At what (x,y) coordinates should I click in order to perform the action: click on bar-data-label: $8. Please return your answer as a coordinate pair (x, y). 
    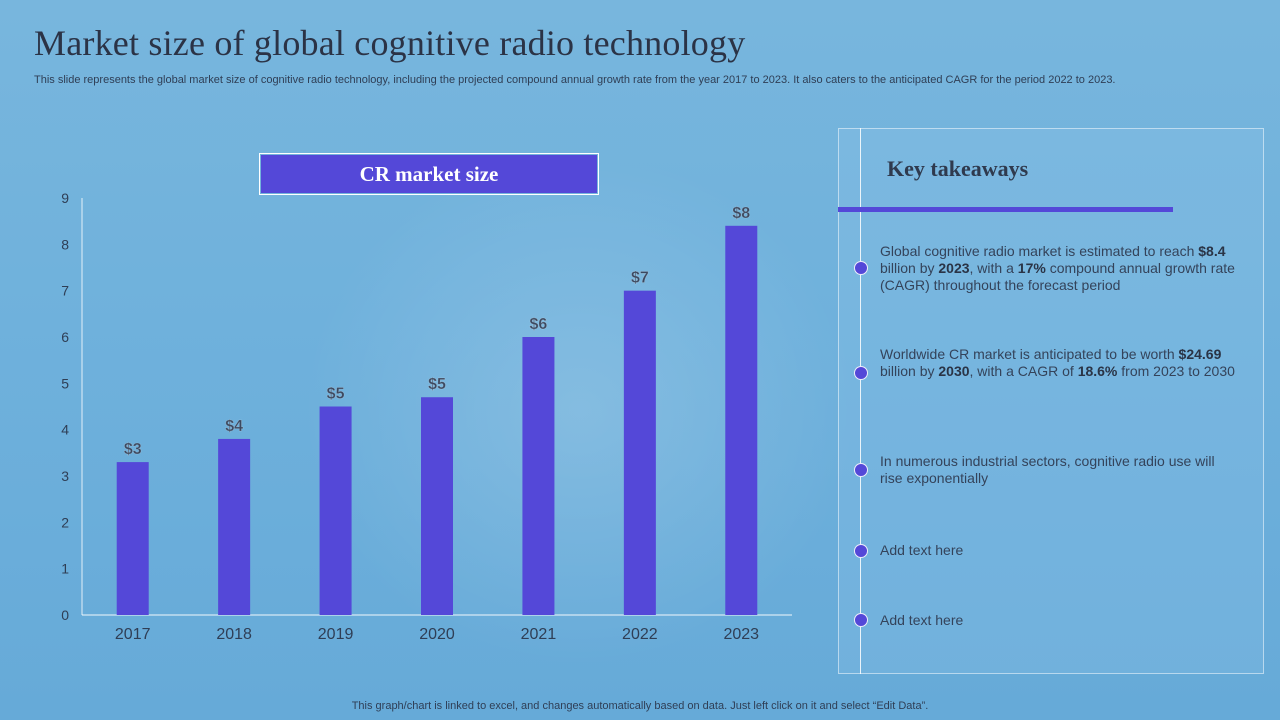
    Looking at the image, I should click on (741, 213).